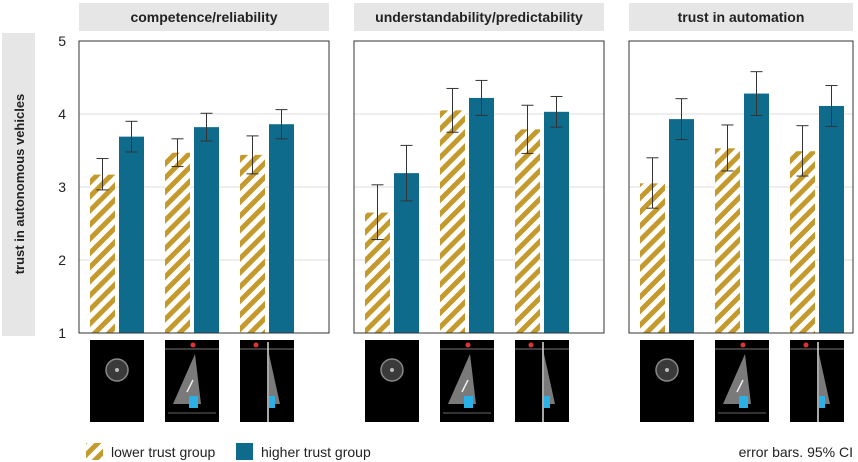 Image resolution: width=858 pixels, height=462 pixels. Describe the element at coordinates (244, 451) in the screenshot. I see `legend-swatch-higher` at that location.